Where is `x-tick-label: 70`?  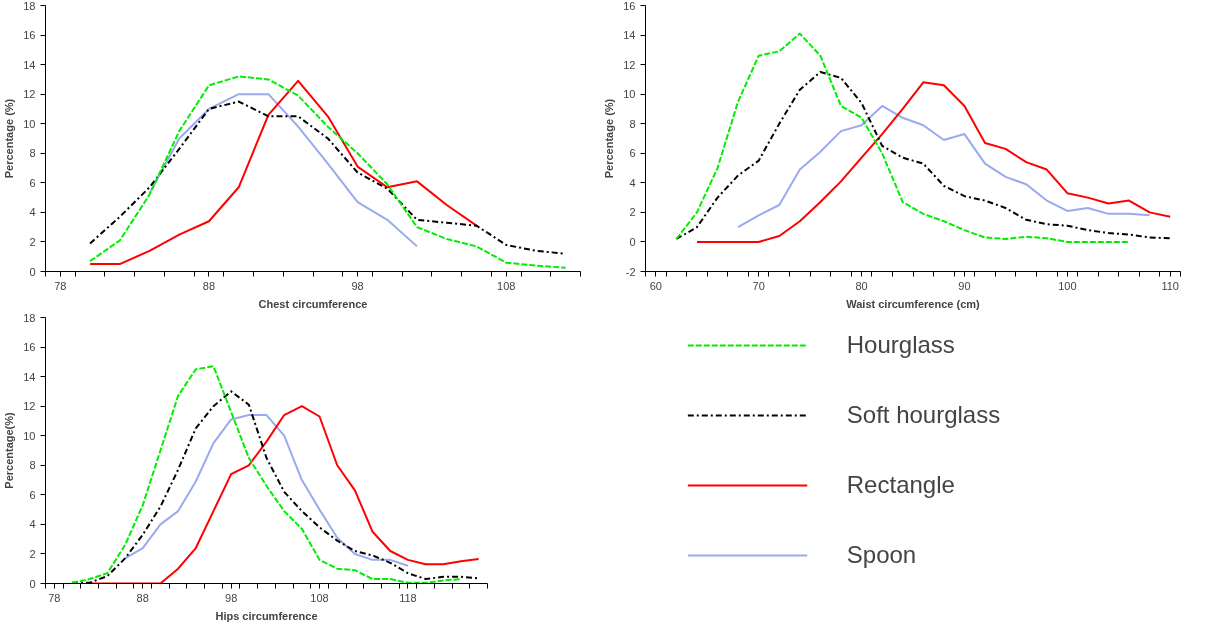
x-tick-label: 70 is located at coordinates (758, 285).